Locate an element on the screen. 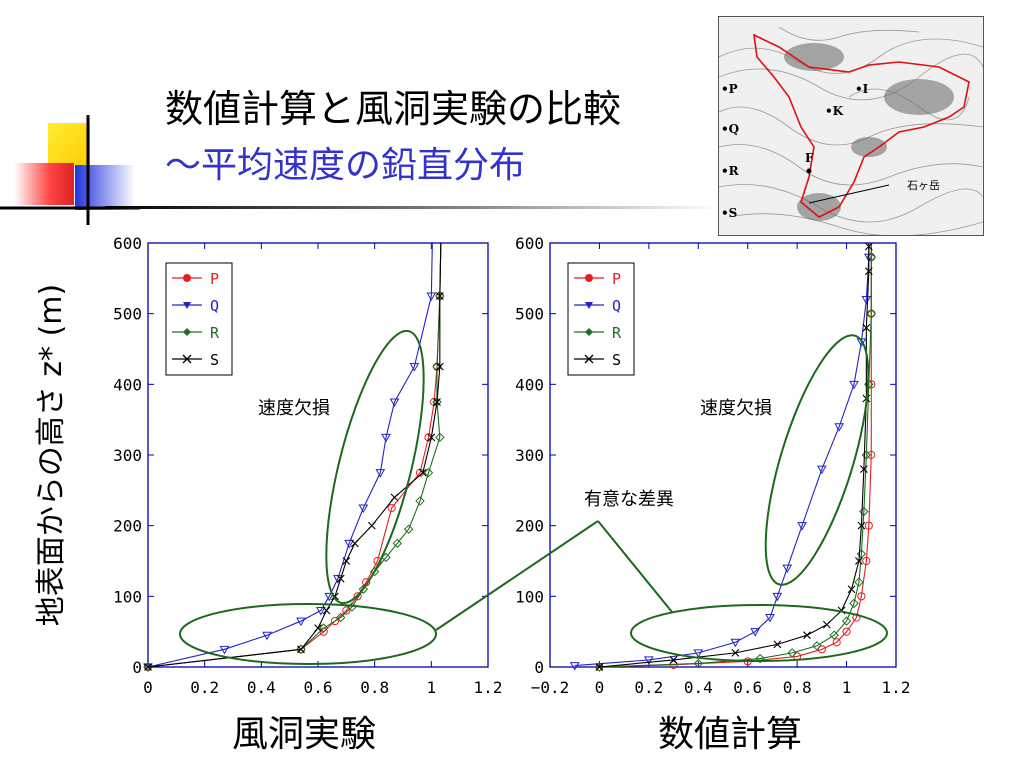  legend-label-P: P is located at coordinates (214, 279).